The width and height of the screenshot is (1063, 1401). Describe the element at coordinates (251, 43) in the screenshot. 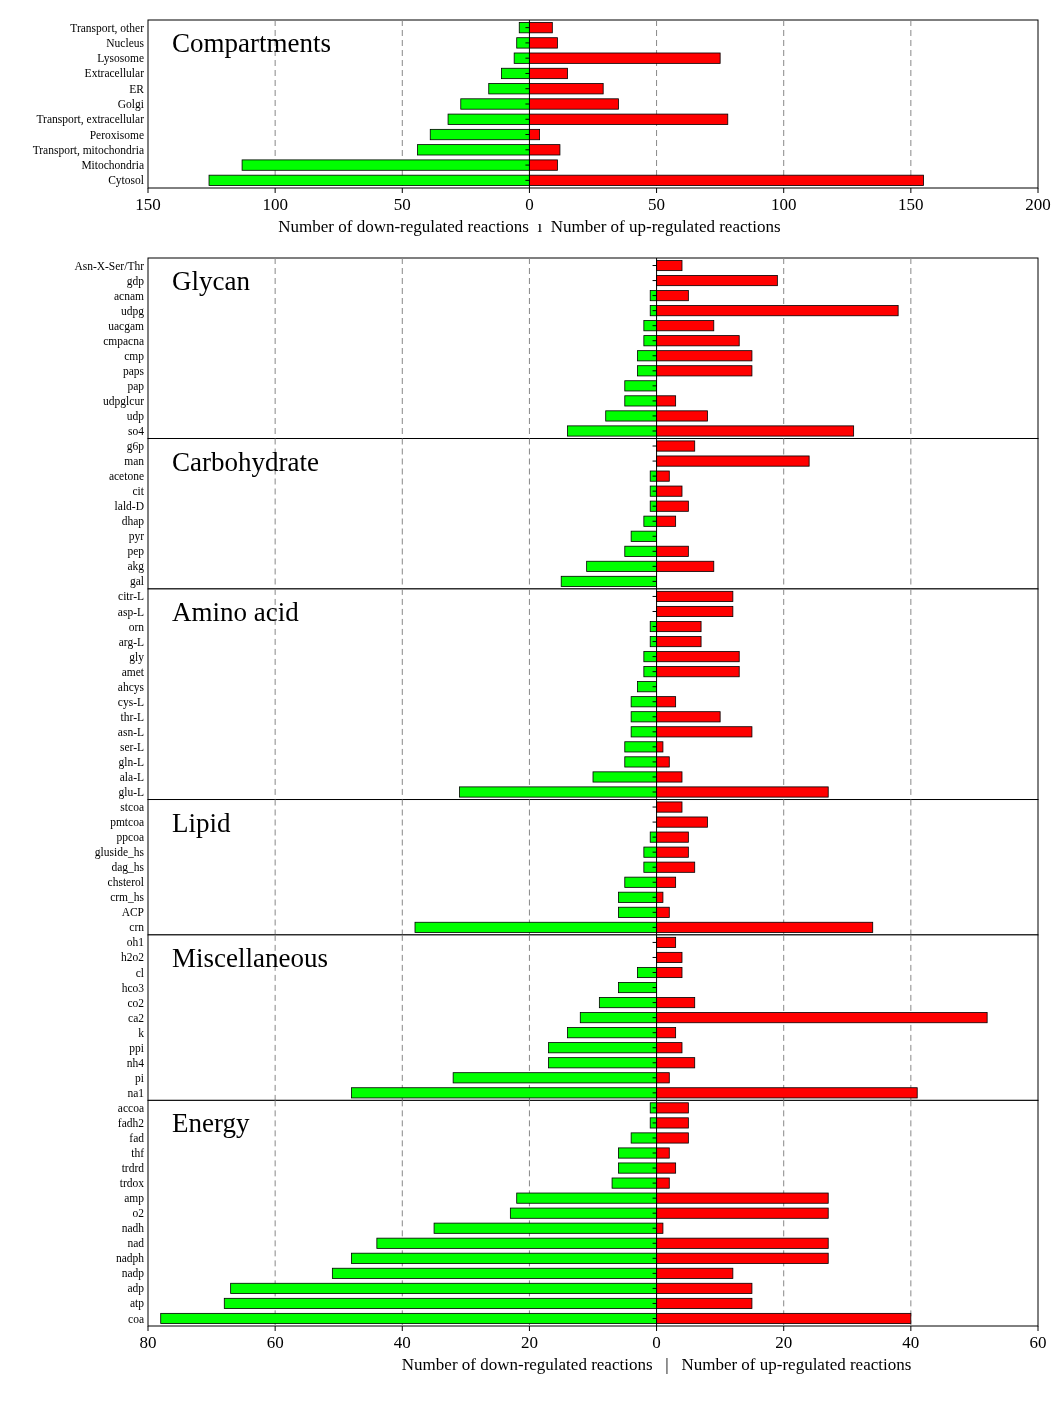

I see `annotation: Compartments` at that location.